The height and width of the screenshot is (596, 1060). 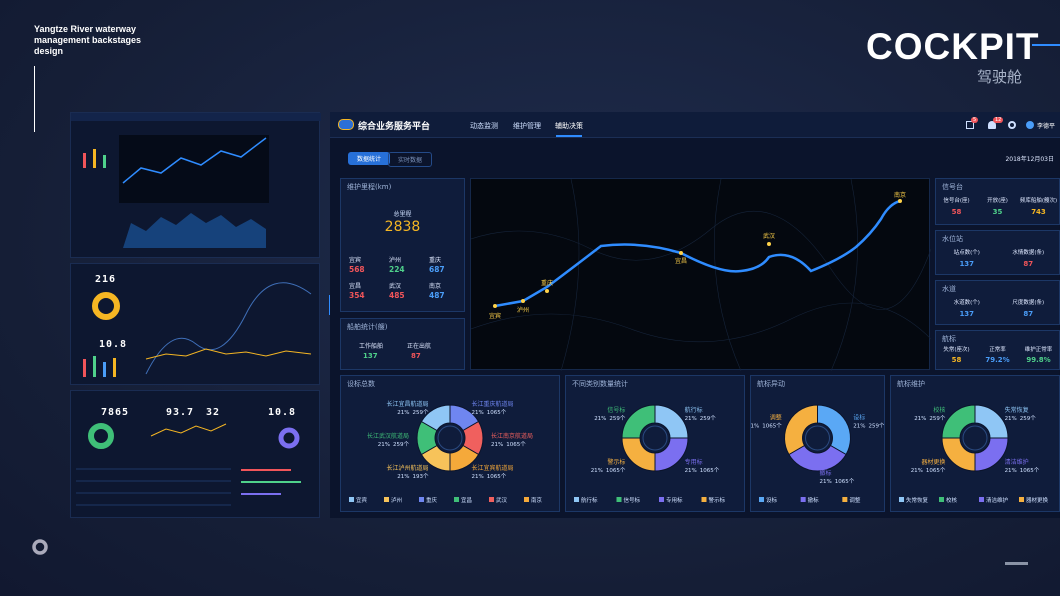 I want to click on stat-name: 水道数(个), so click(x=966, y=303).